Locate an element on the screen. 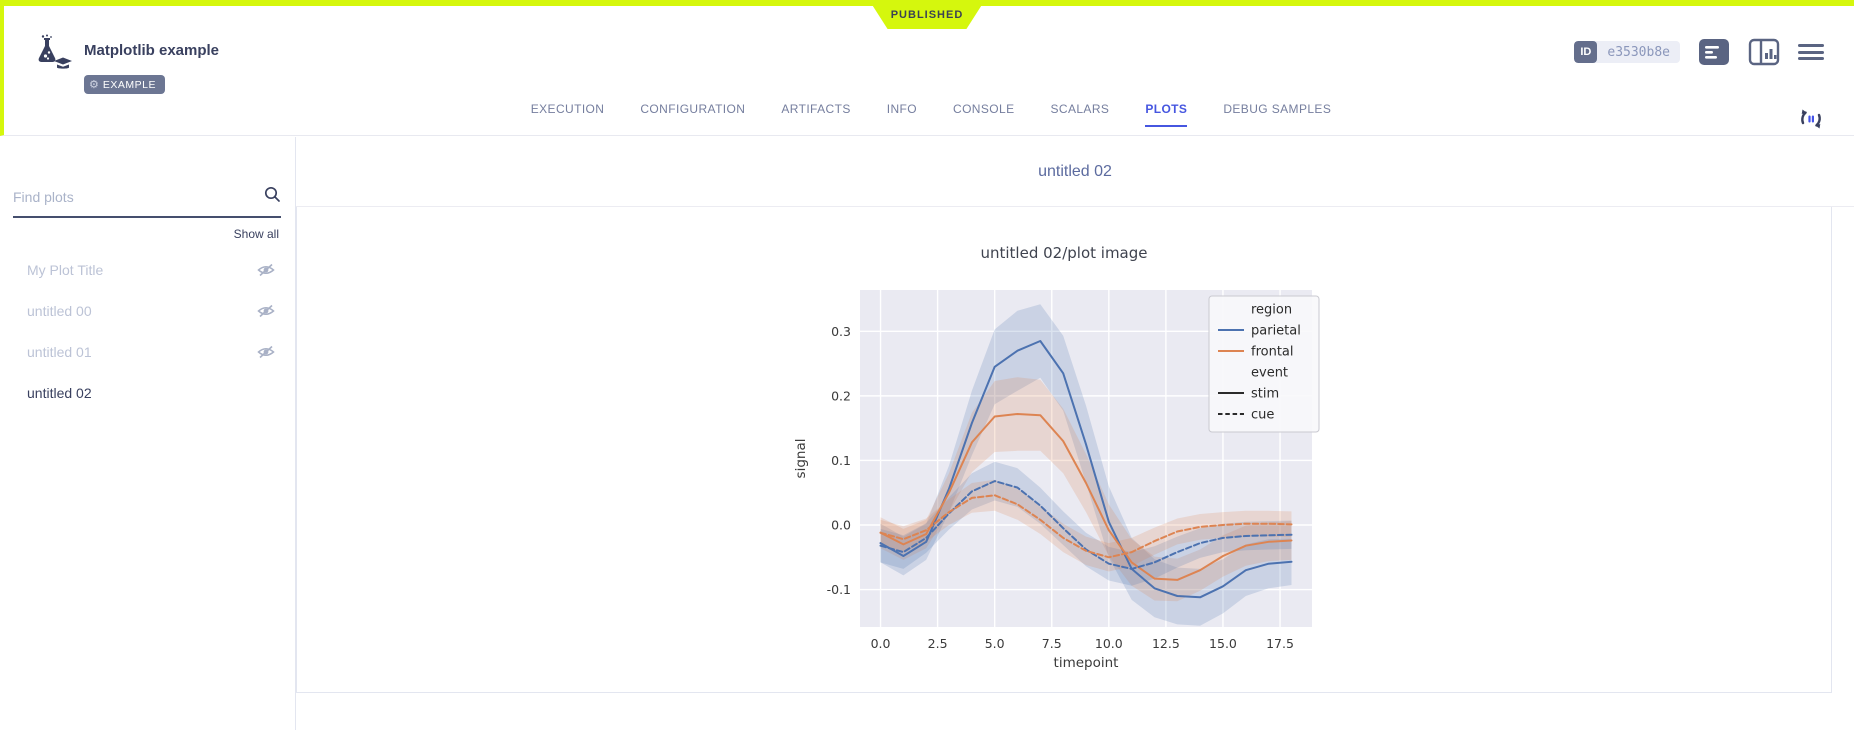 Image resolution: width=1854 pixels, height=730 pixels. plot-list-item: untitled 00 is located at coordinates (147, 310).